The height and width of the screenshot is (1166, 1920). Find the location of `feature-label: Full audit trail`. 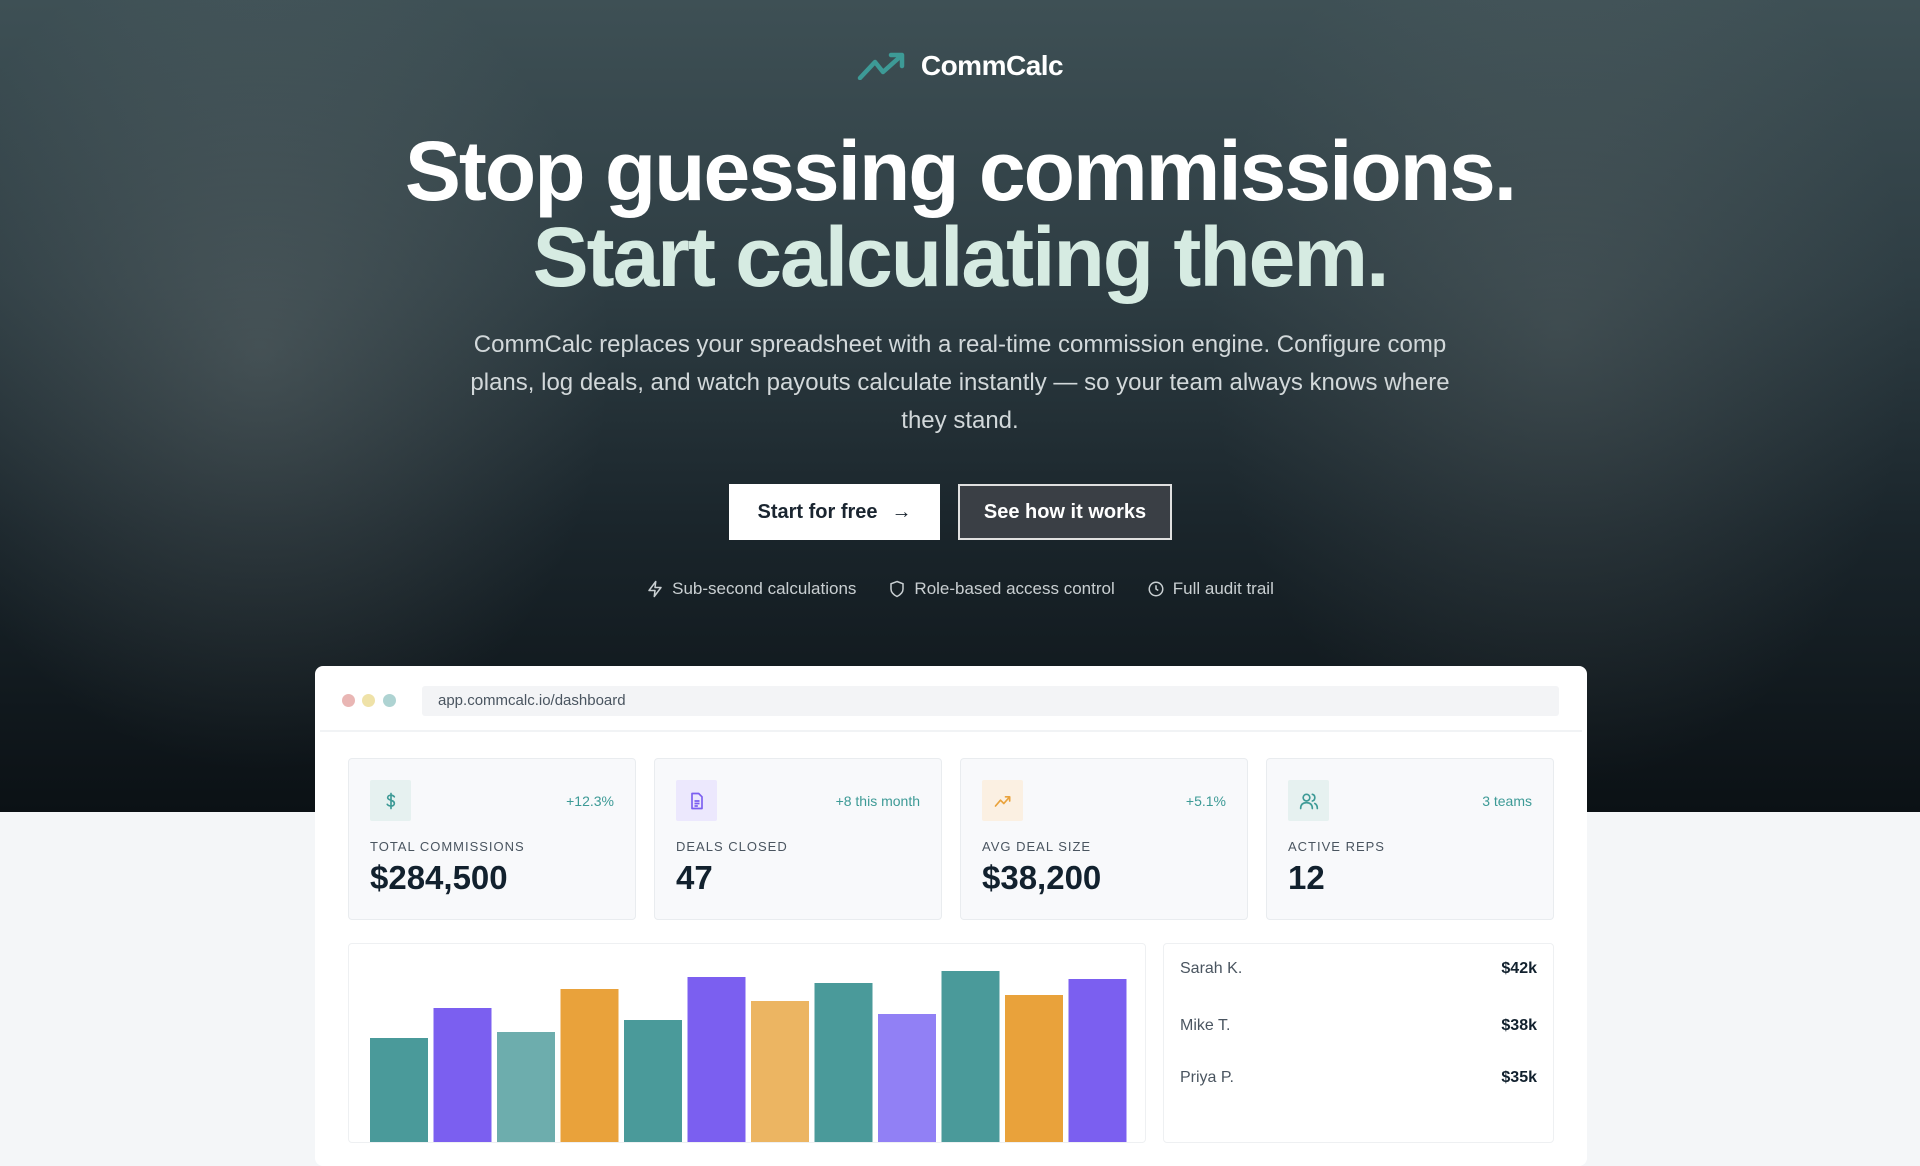

feature-label: Full audit trail is located at coordinates (1223, 588).